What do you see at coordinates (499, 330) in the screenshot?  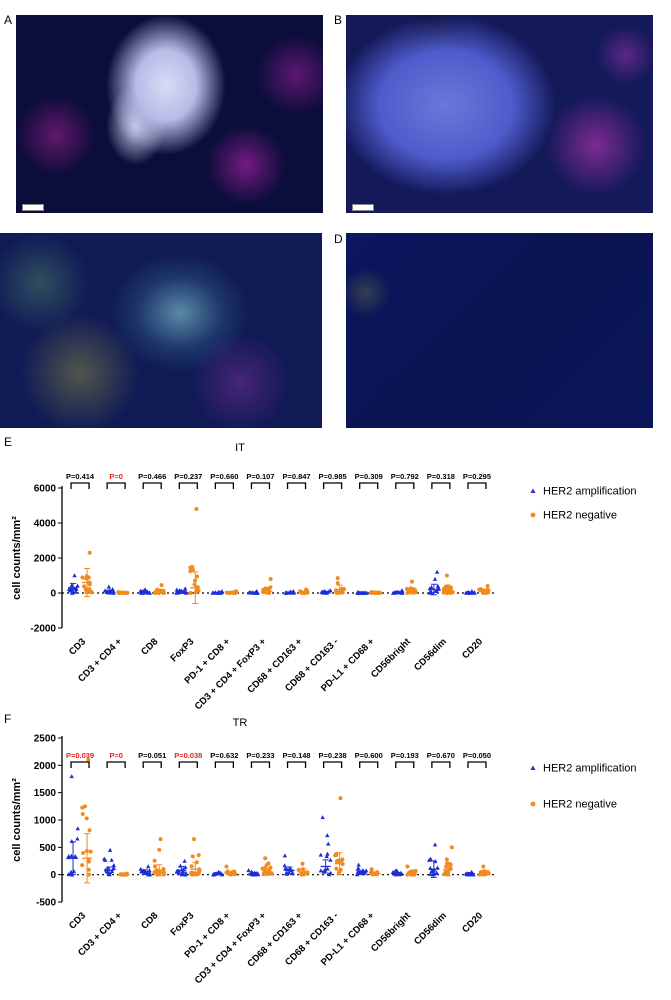 I see `micrograph-d` at bounding box center [499, 330].